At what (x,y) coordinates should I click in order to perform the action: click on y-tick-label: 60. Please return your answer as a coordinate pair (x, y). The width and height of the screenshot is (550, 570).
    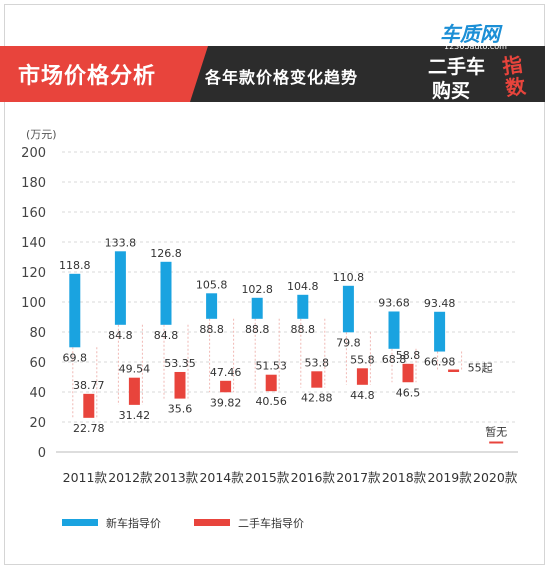
    Looking at the image, I should click on (37, 363).